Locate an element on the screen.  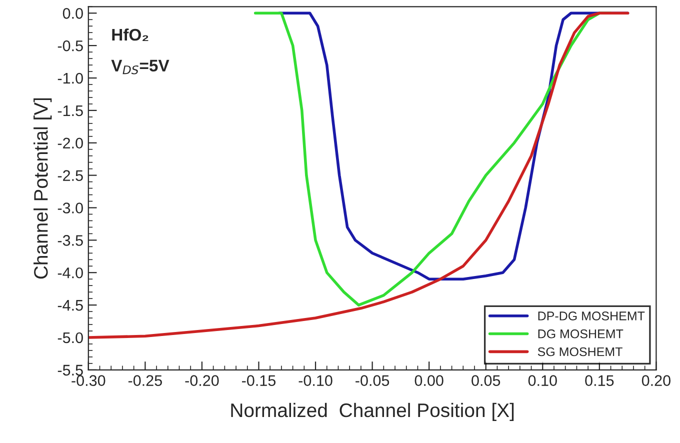
y-axis-title: Channel Potential [V] is located at coordinates (43, 188).